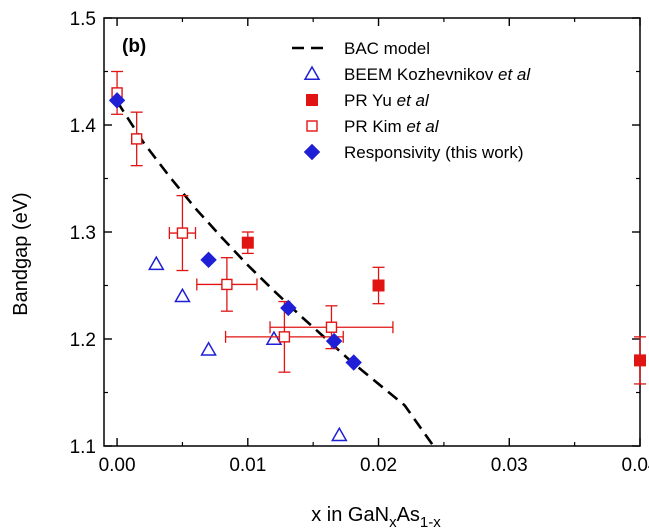  I want to click on legend-label-responsivity-this-work: Responsivity (this work), so click(434, 152).